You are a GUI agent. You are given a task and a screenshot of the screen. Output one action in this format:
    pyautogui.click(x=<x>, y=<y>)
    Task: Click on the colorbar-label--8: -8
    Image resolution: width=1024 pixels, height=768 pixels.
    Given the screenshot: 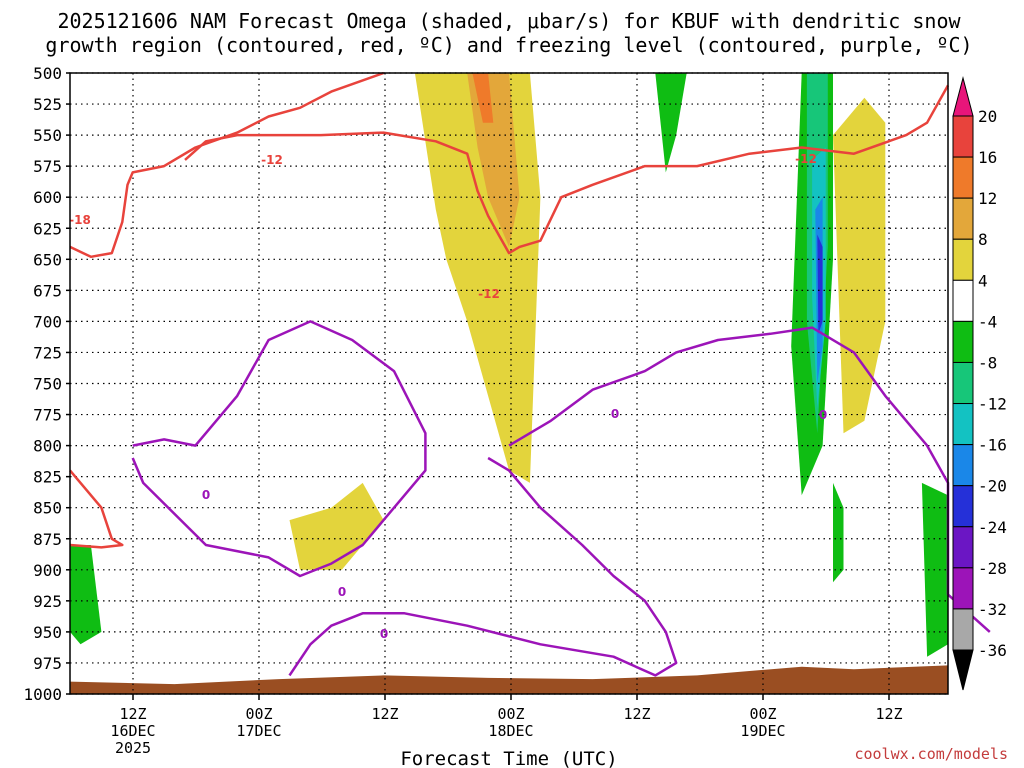 What is the action you would take?
    pyautogui.click(x=987, y=362)
    